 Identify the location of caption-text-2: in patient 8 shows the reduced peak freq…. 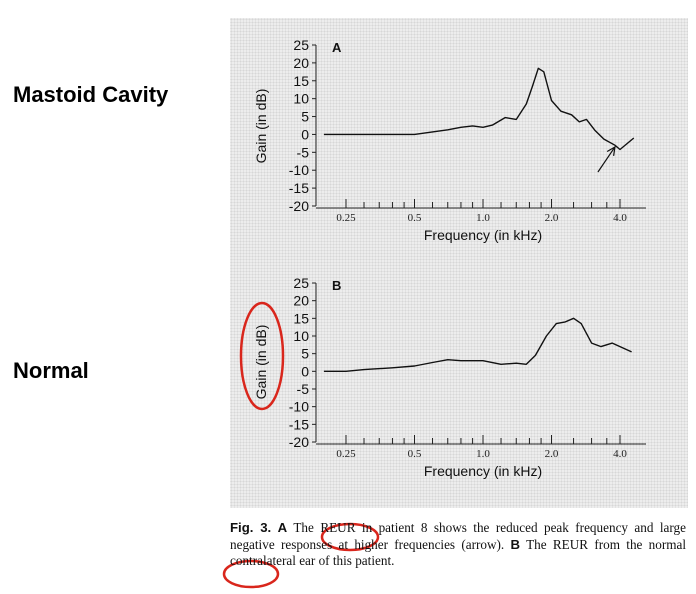
(458, 536).